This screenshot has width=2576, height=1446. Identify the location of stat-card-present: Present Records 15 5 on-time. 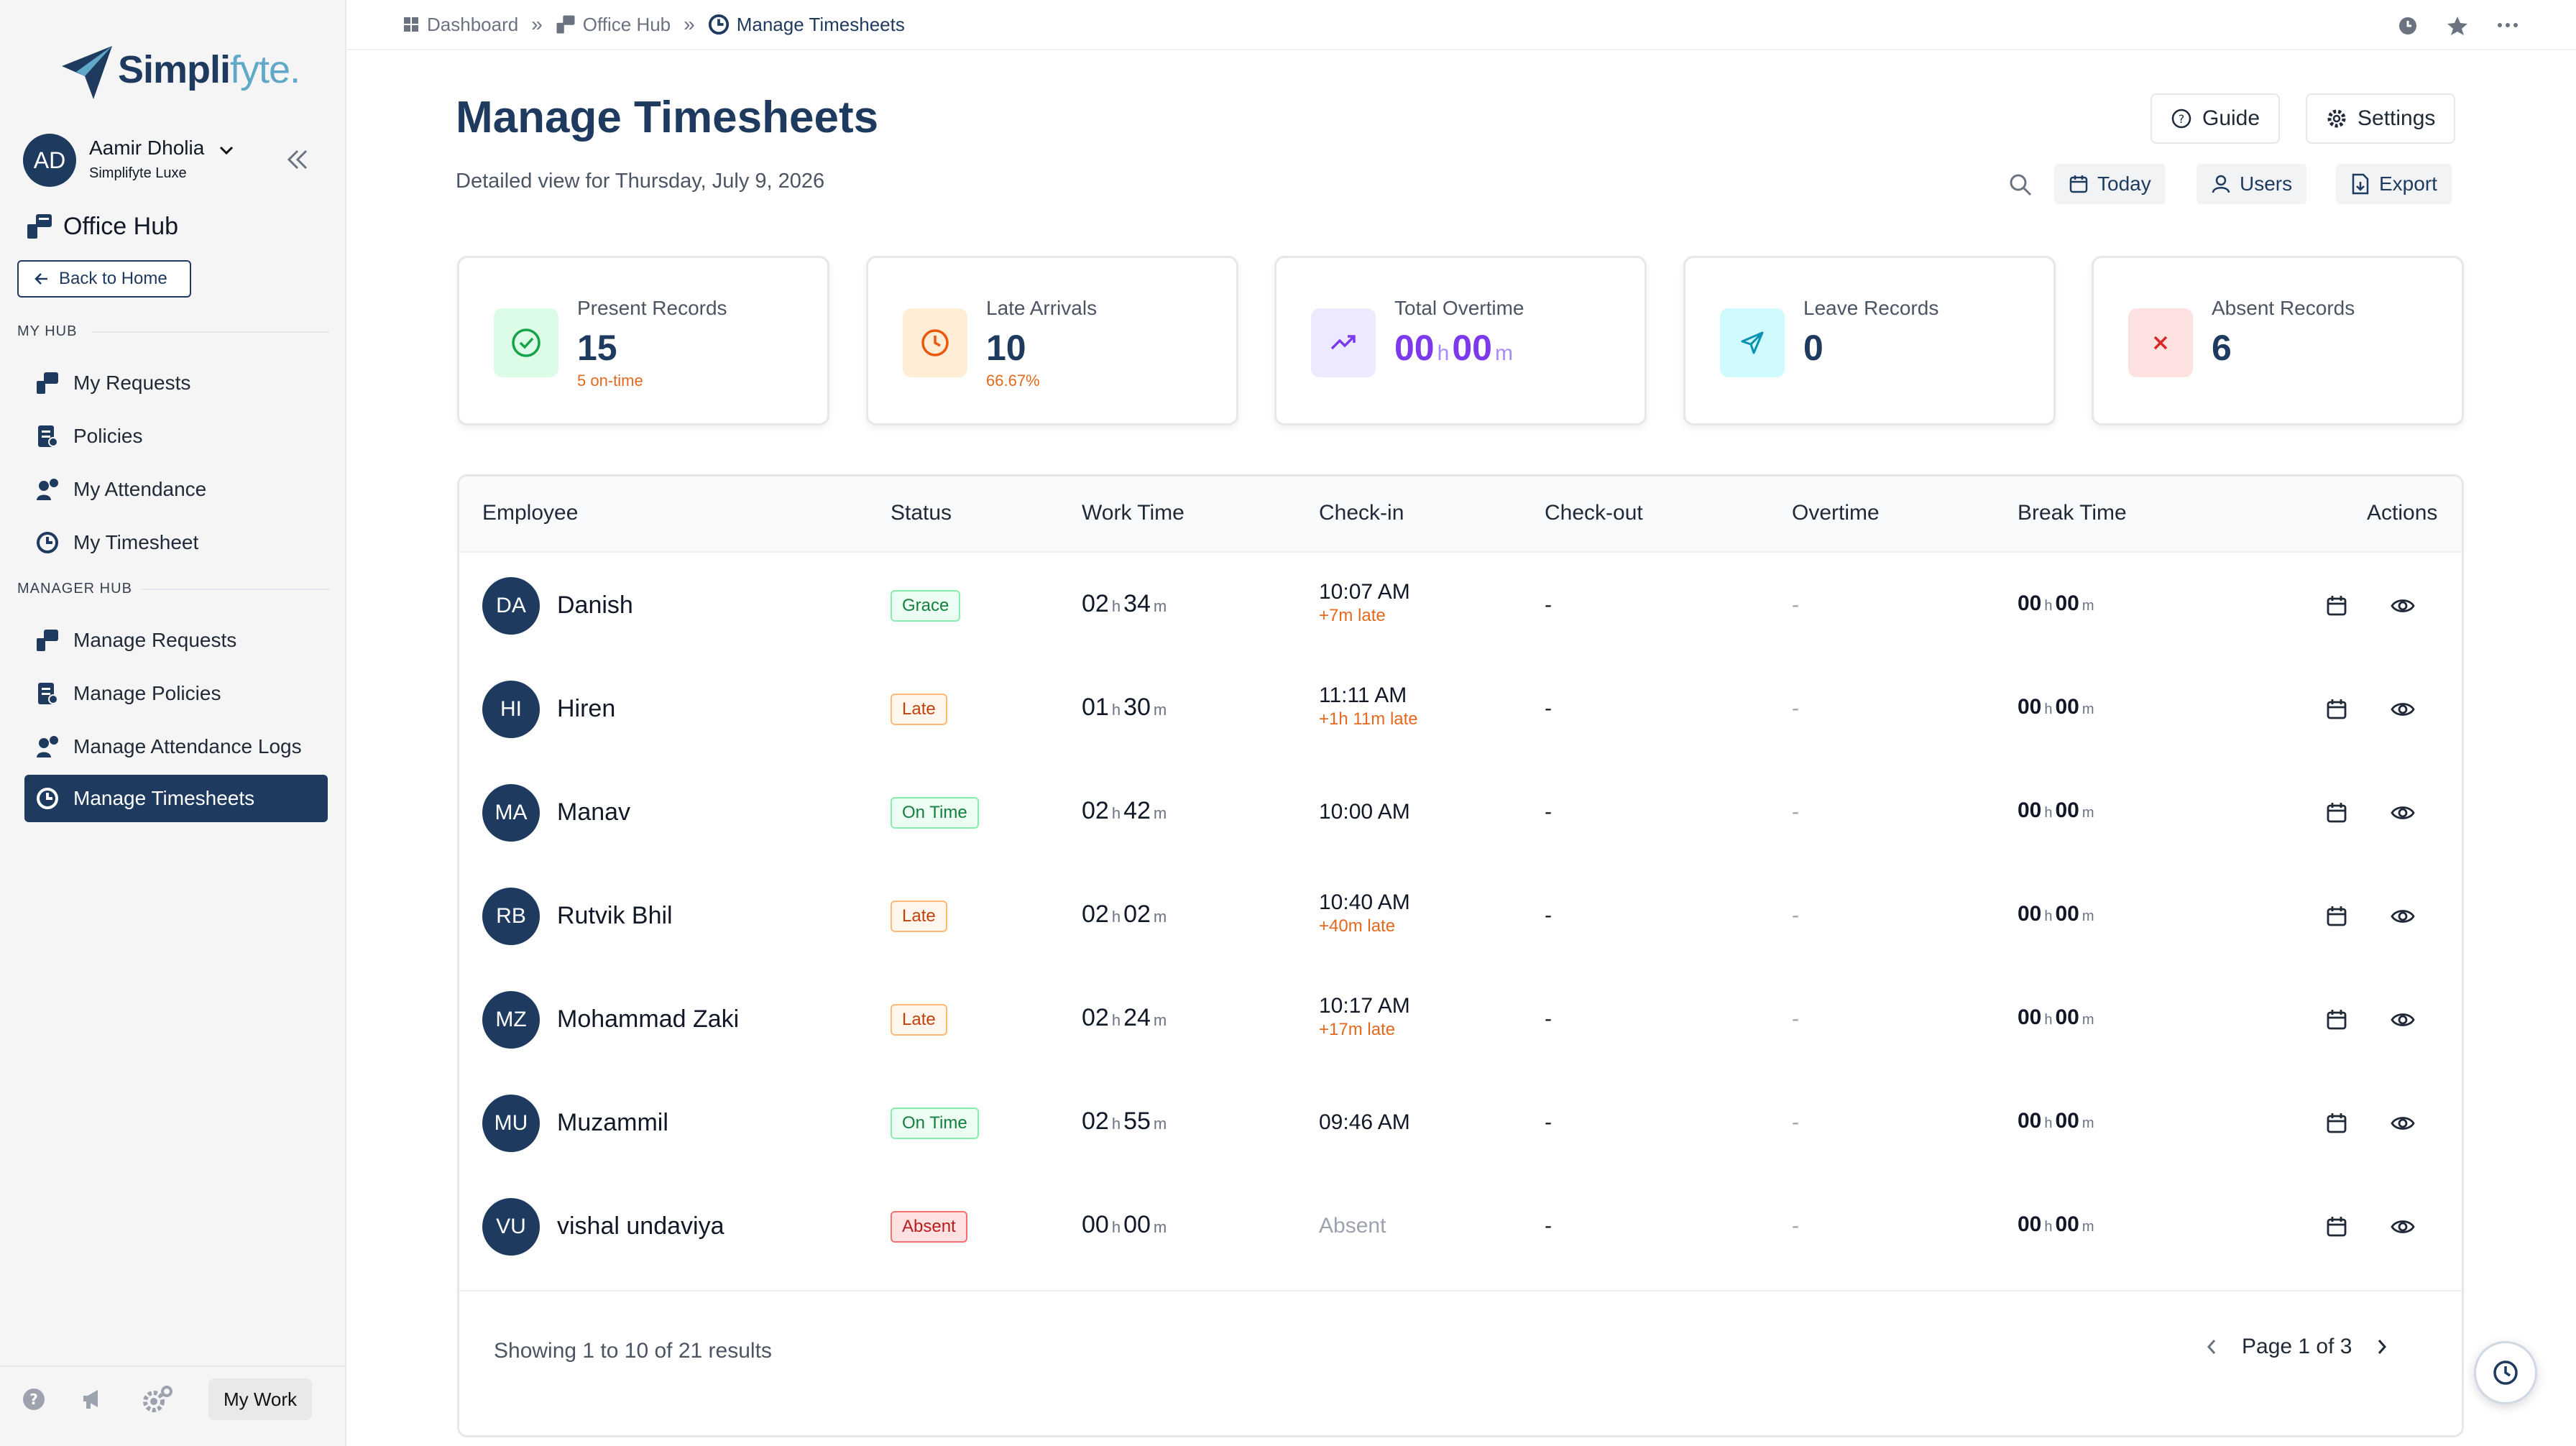
(643, 340).